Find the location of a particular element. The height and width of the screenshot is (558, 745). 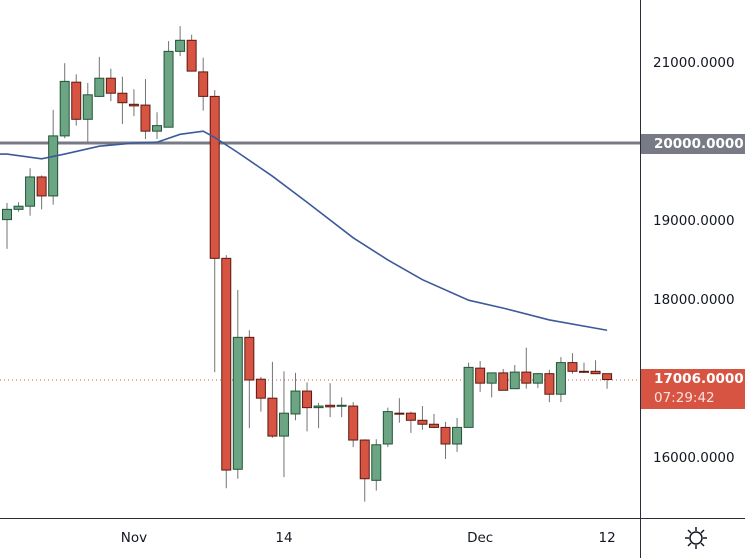

time-tick-label: Nov is located at coordinates (134, 538).